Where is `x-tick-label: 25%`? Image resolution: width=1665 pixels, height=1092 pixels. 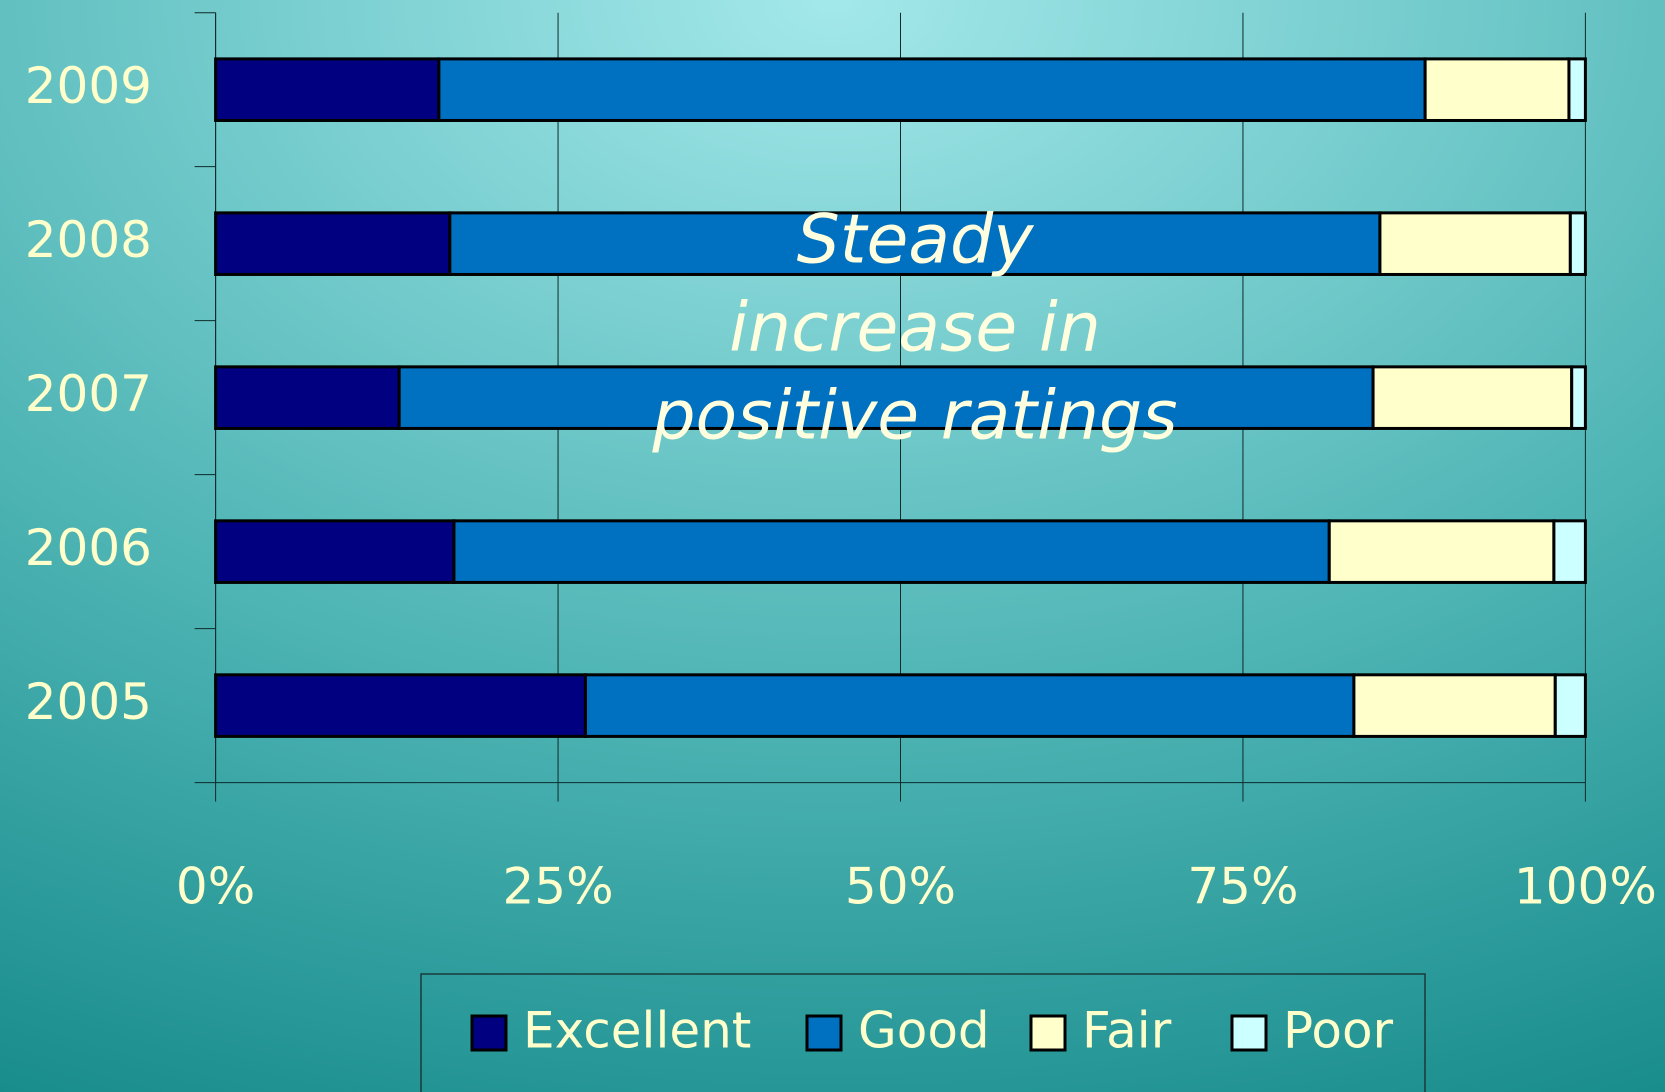 x-tick-label: 25% is located at coordinates (557, 887).